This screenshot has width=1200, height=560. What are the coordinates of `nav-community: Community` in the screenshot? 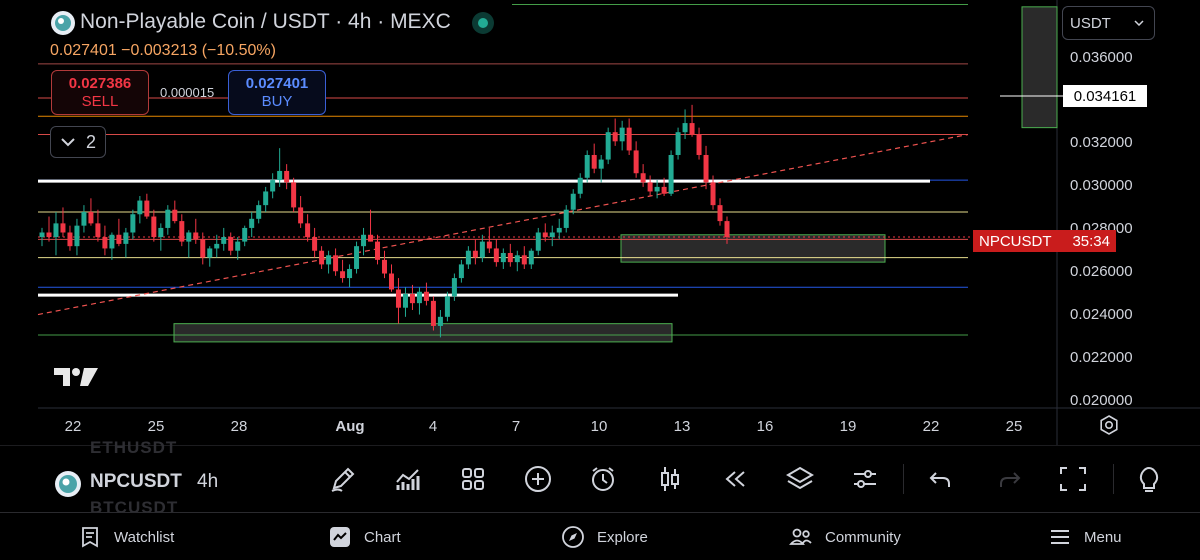 It's located at (845, 536).